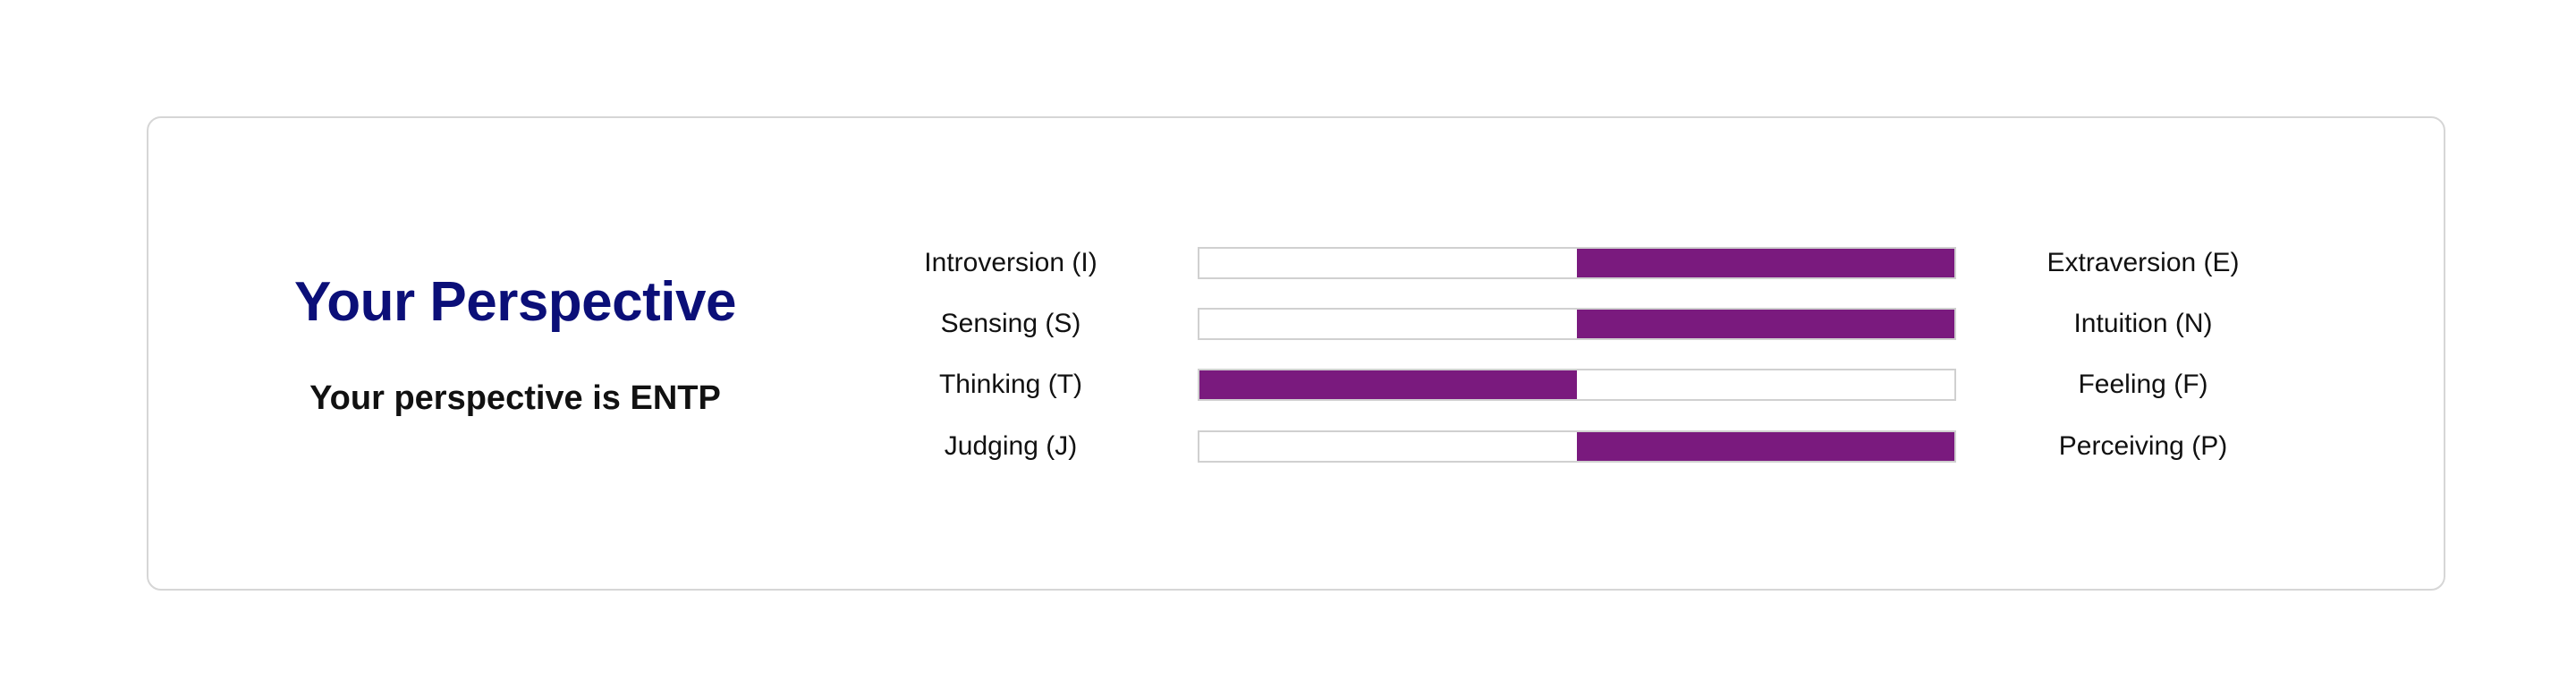 The width and height of the screenshot is (2576, 689). What do you see at coordinates (2143, 262) in the screenshot?
I see `scale-right-label: Extraversion (E)` at bounding box center [2143, 262].